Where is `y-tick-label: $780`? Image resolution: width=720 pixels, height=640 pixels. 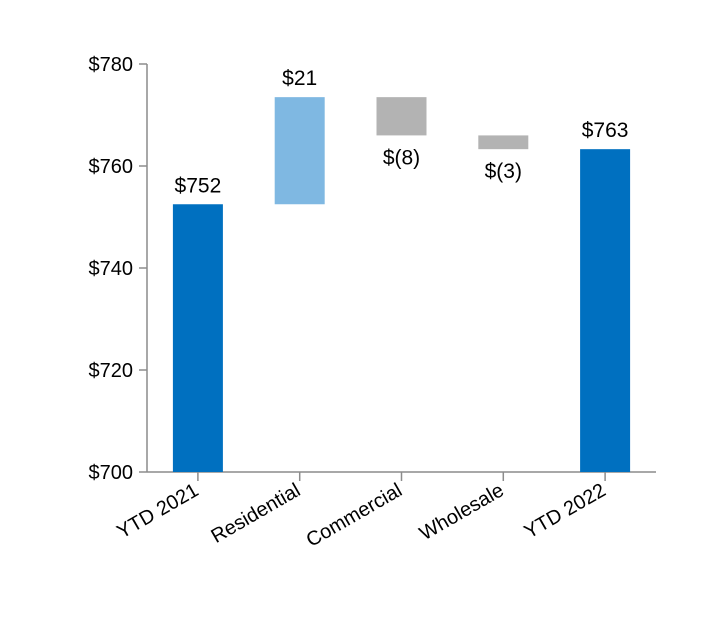
y-tick-label: $780 is located at coordinates (111, 65).